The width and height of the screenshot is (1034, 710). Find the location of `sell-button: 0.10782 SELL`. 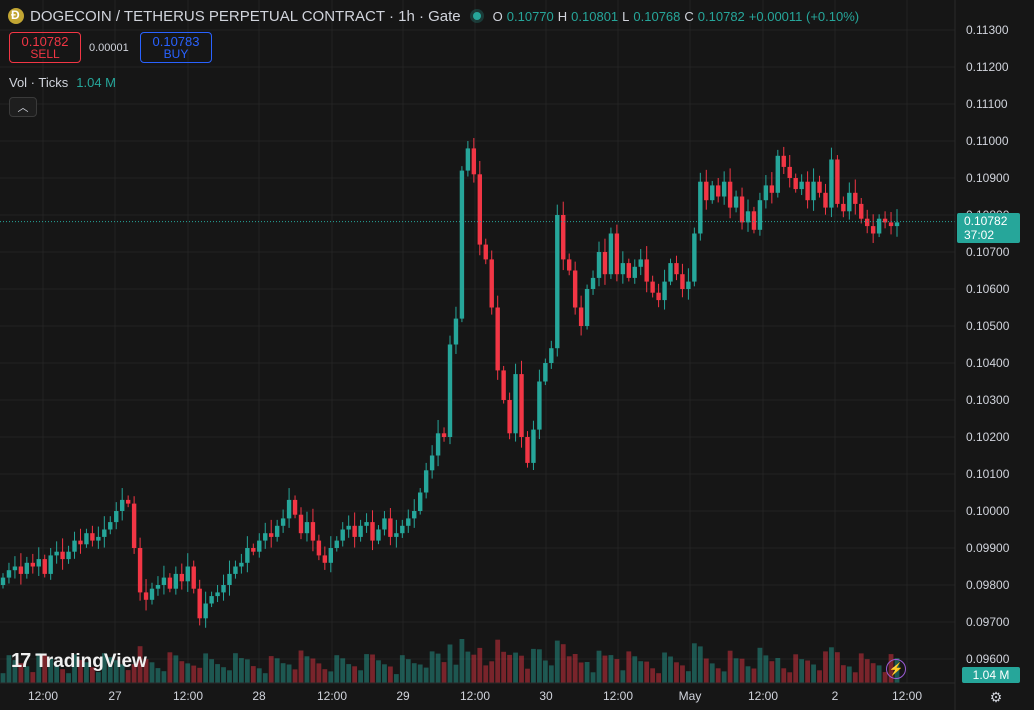

sell-button: 0.10782 SELL is located at coordinates (45, 47).